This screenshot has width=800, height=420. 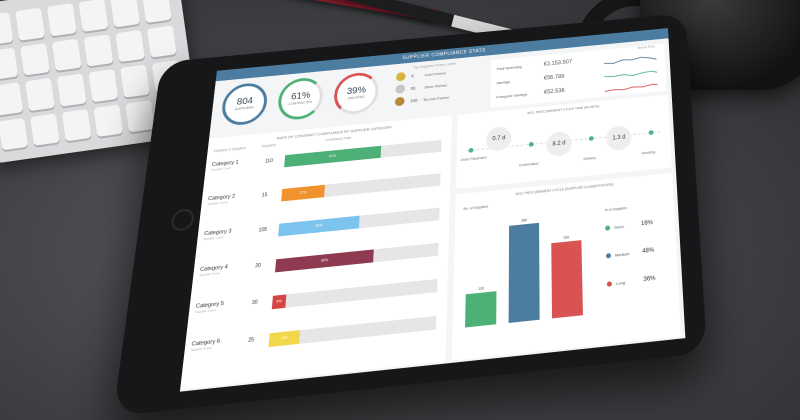 What do you see at coordinates (503, 82) in the screenshot?
I see `spend-label: Savings` at bounding box center [503, 82].